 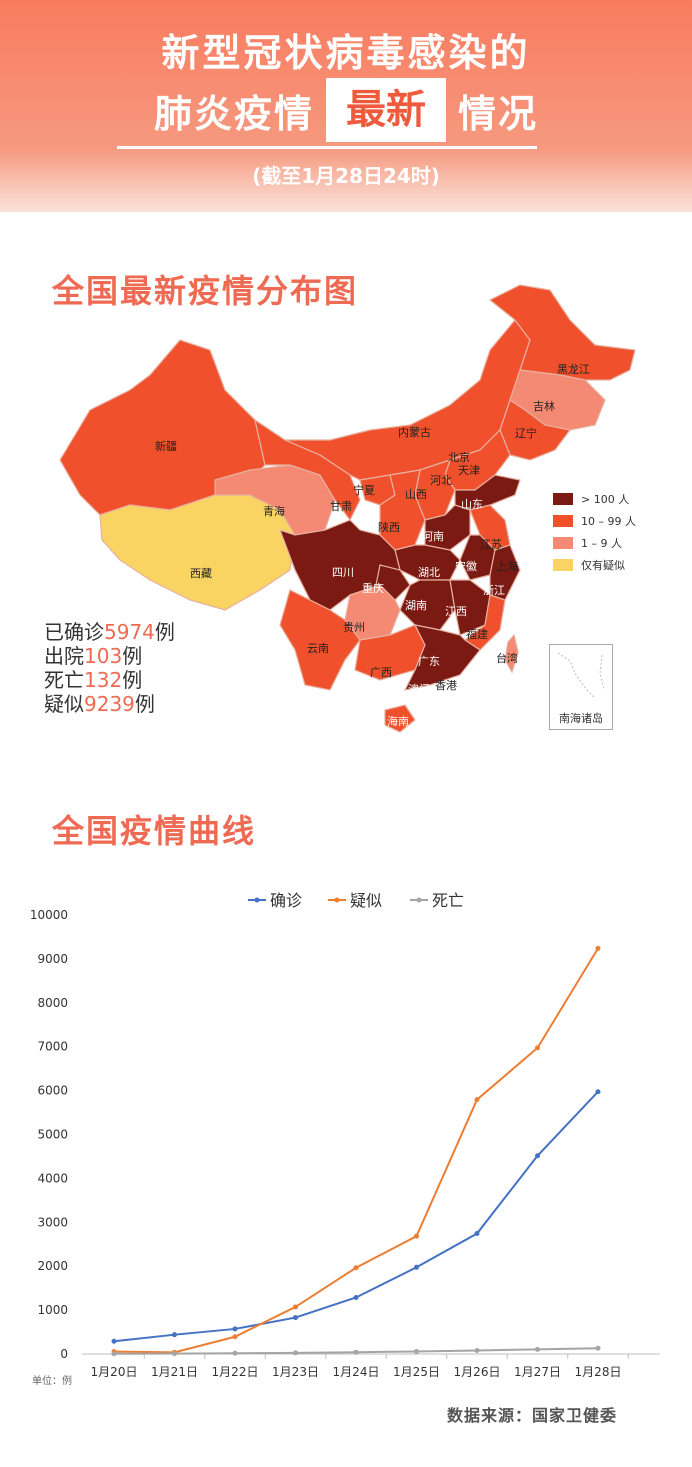 What do you see at coordinates (205, 291) in the screenshot?
I see `map-section-title: 全国最新疫情分布图` at bounding box center [205, 291].